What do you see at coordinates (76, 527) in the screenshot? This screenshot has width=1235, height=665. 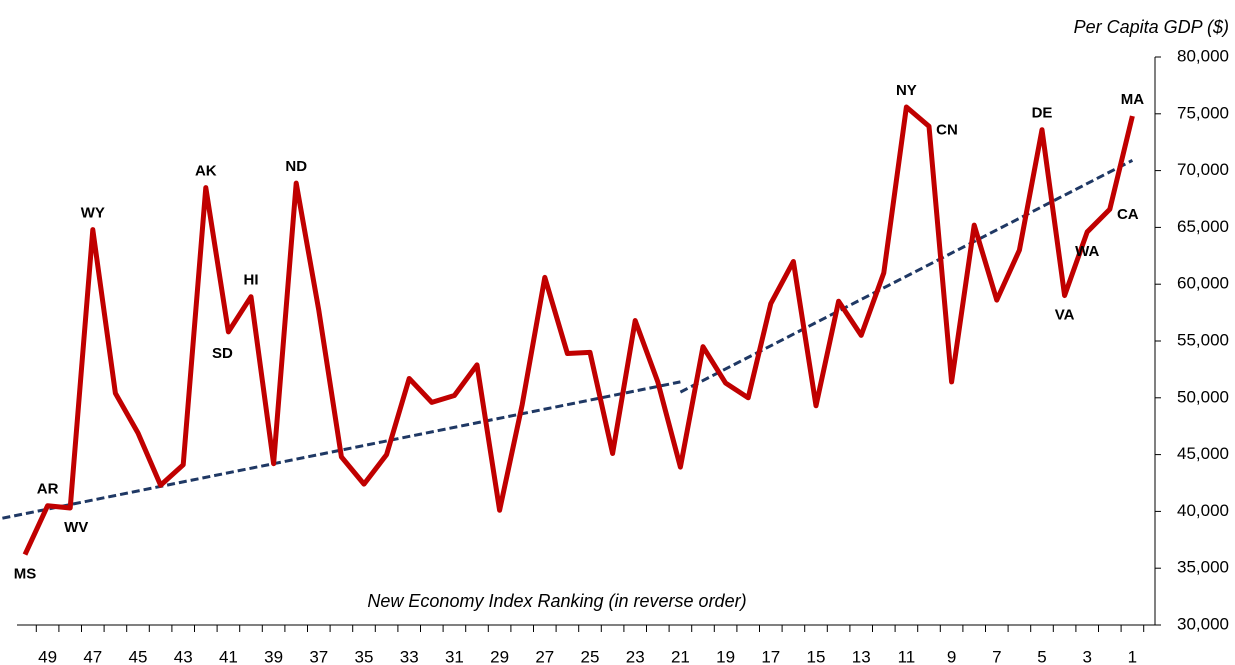 I see `point-label: WV` at bounding box center [76, 527].